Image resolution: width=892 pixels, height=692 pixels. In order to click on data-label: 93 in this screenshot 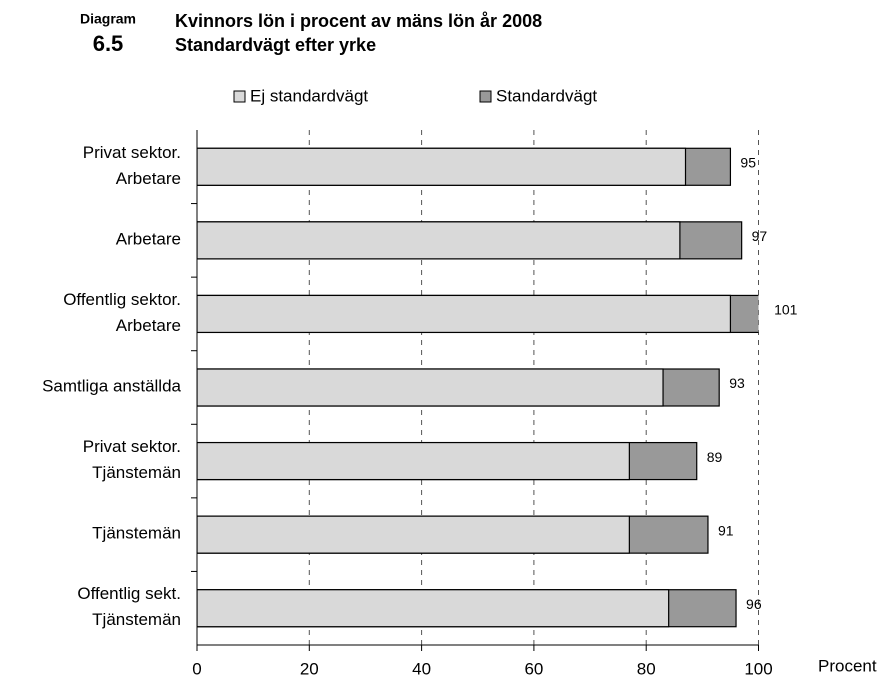, I will do `click(737, 383)`.